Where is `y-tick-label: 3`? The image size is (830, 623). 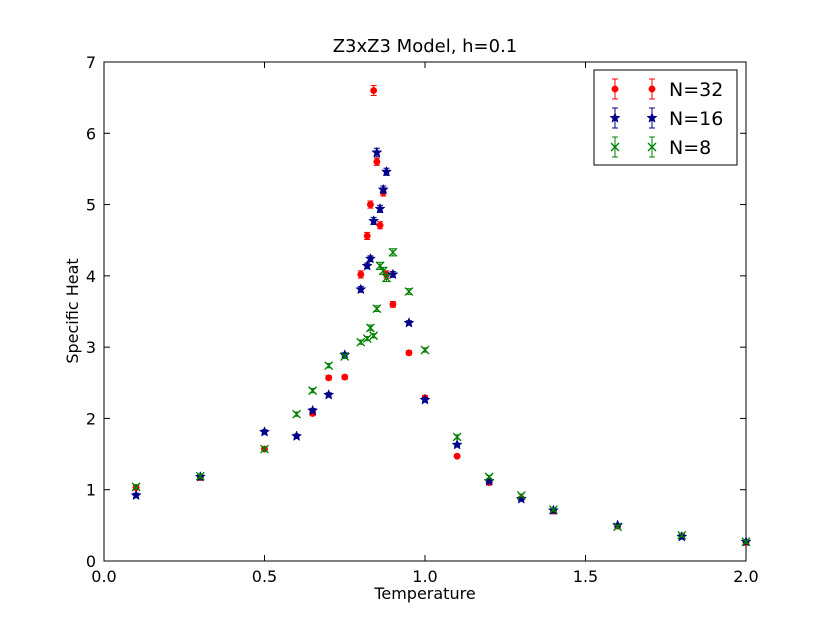
y-tick-label: 3 is located at coordinates (91, 347).